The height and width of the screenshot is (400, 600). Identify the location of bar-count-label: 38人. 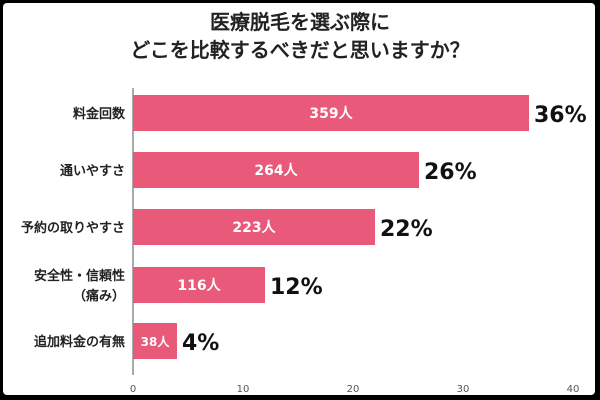
(156, 341).